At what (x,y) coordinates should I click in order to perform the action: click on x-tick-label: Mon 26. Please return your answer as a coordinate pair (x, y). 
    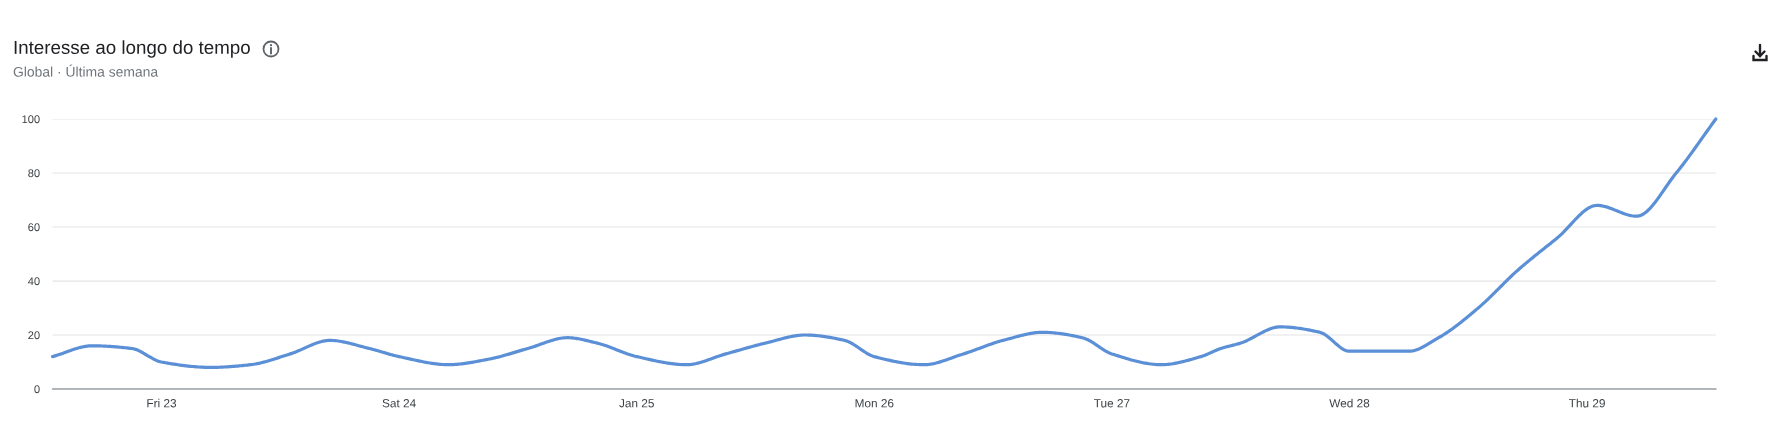
    Looking at the image, I should click on (874, 403).